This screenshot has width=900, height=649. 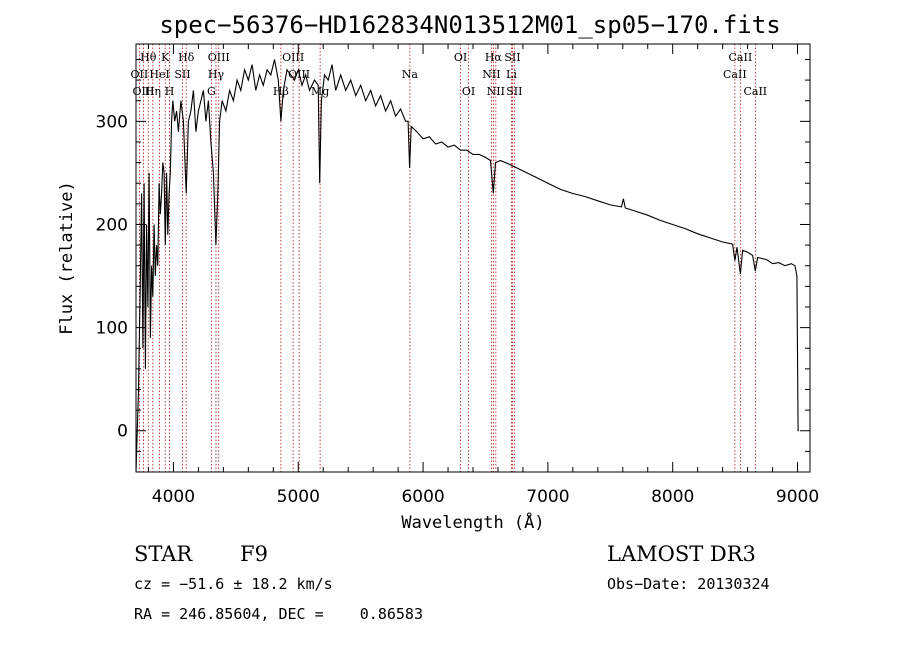 I want to click on spectral-line-label: Li, so click(x=511, y=74).